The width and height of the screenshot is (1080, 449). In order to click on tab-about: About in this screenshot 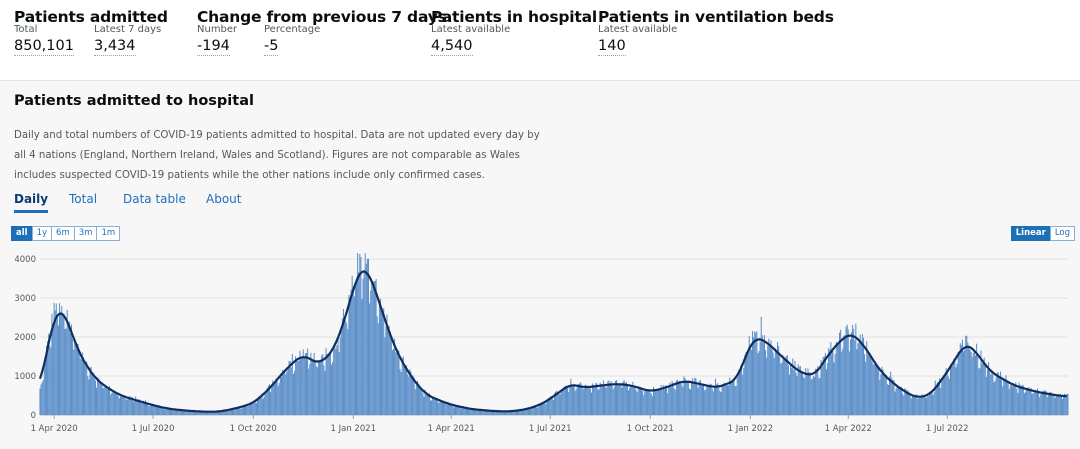, I will do `click(224, 199)`.